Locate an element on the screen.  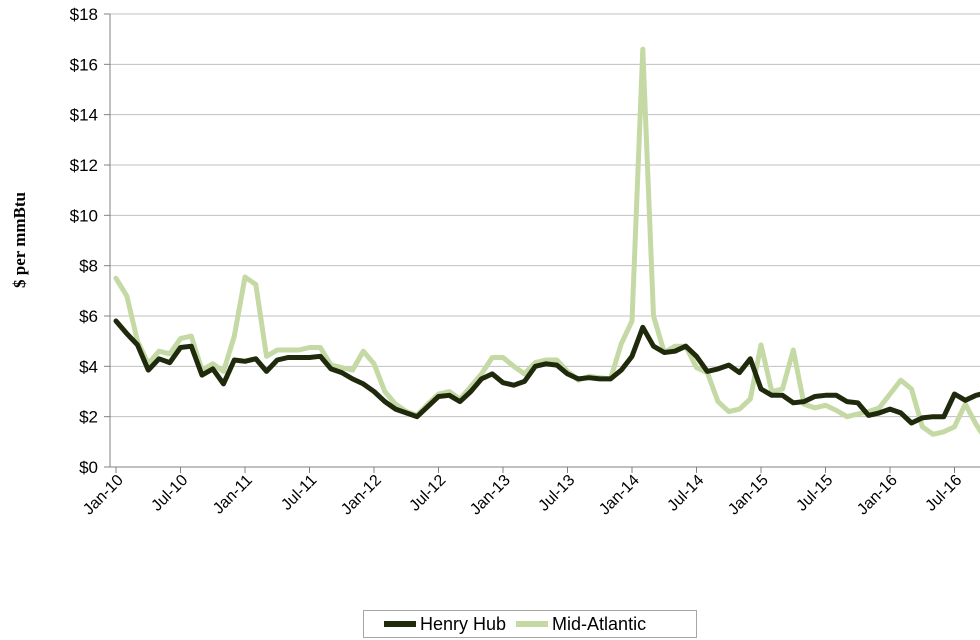
y-tick-label: $4 is located at coordinates (88, 366).